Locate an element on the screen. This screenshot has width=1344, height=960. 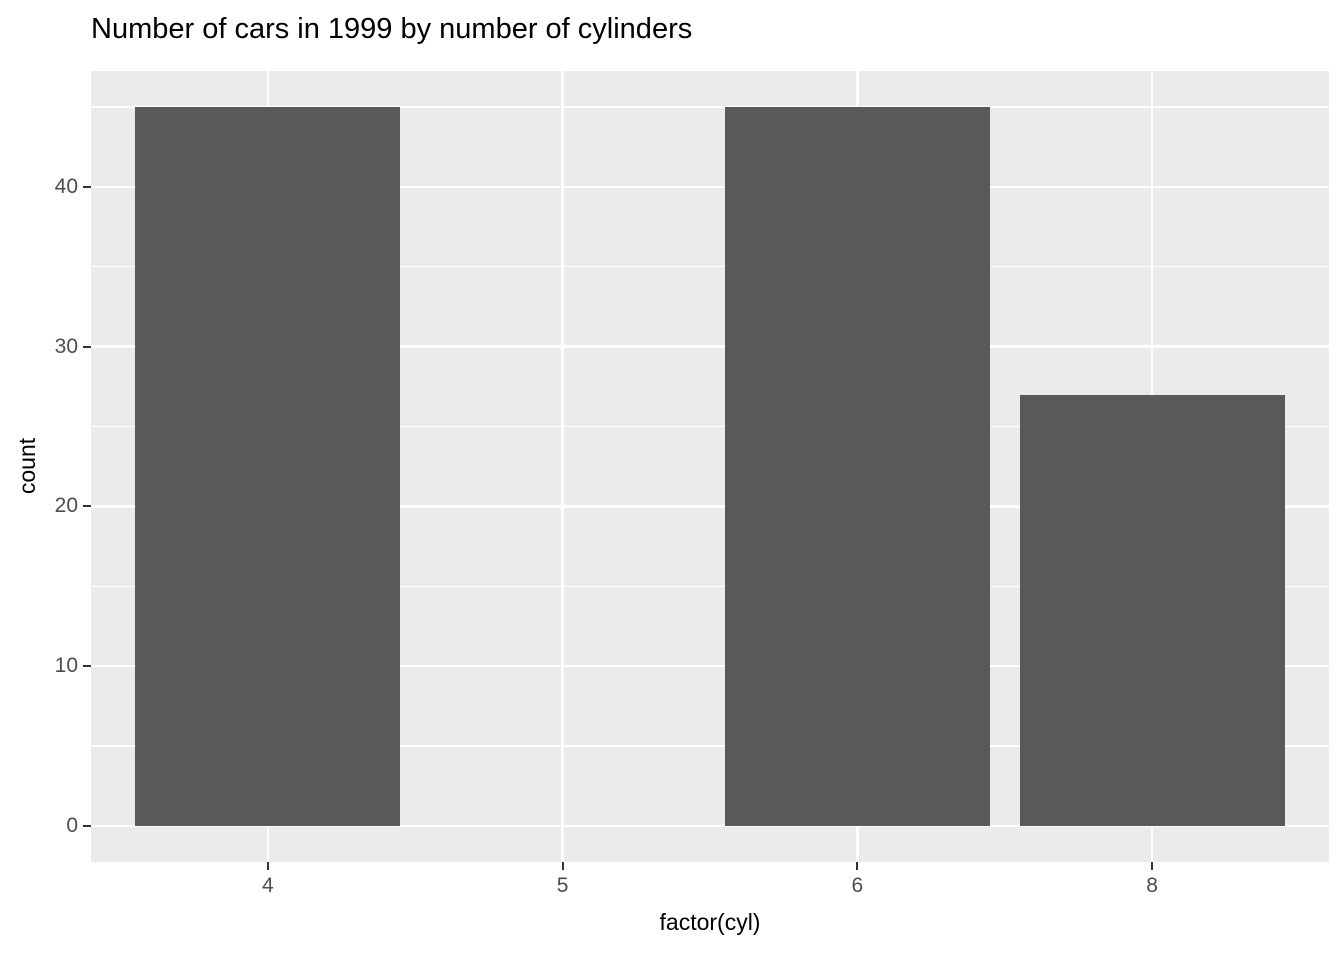
x-tick-label: 5 is located at coordinates (562, 885).